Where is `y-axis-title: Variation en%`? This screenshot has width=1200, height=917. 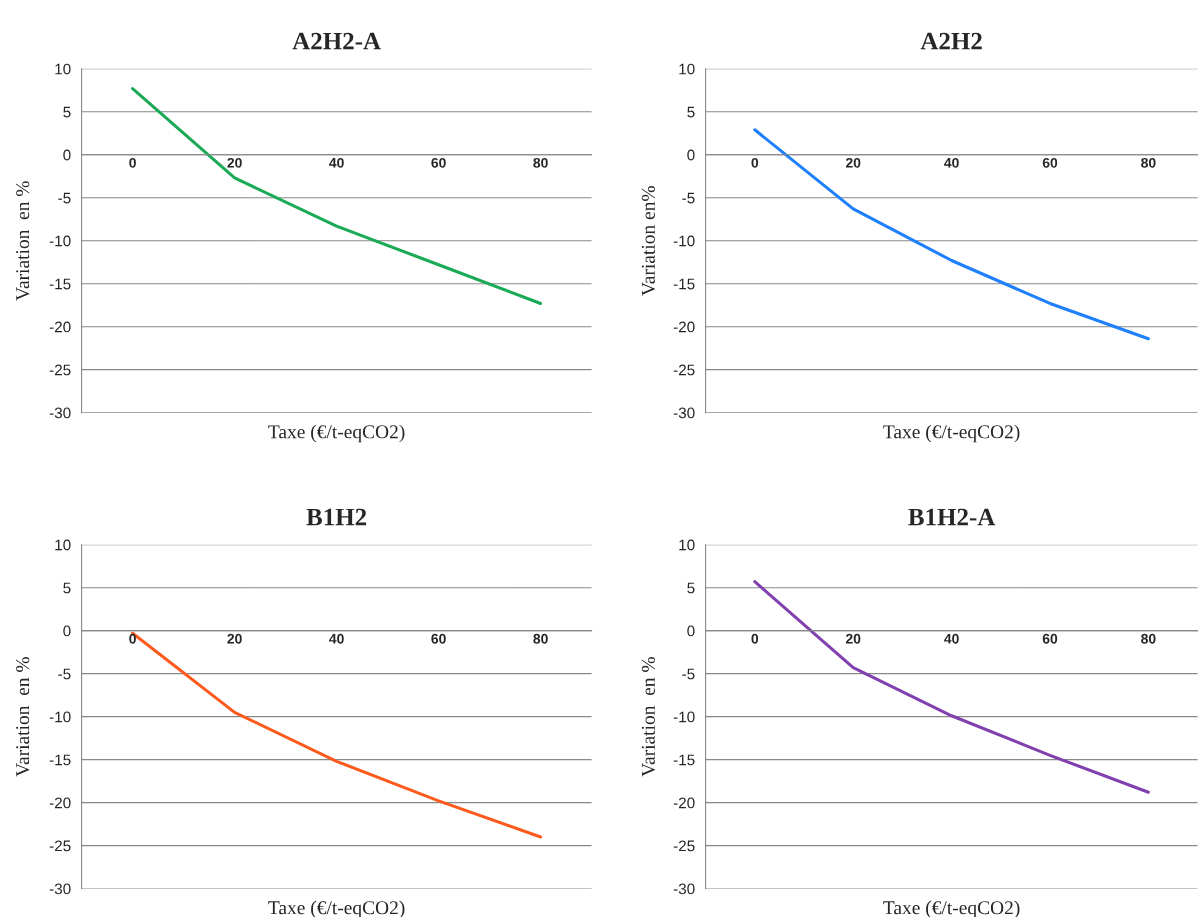
y-axis-title: Variation en% is located at coordinates (648, 241).